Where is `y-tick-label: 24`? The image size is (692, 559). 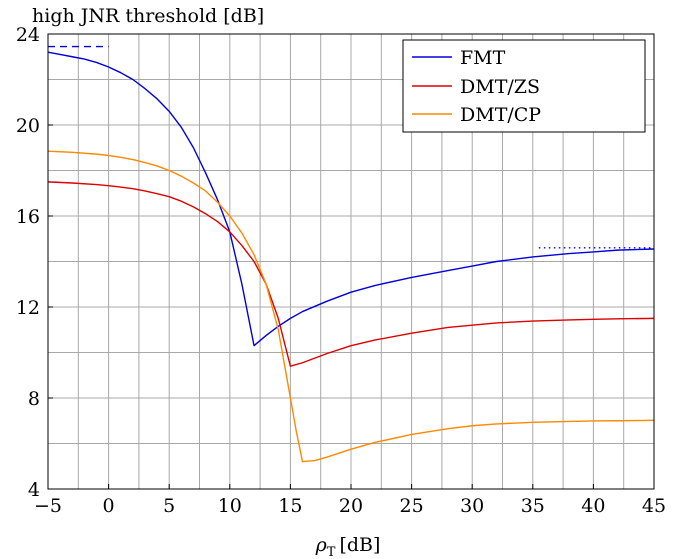
y-tick-label: 24 is located at coordinates (28, 35).